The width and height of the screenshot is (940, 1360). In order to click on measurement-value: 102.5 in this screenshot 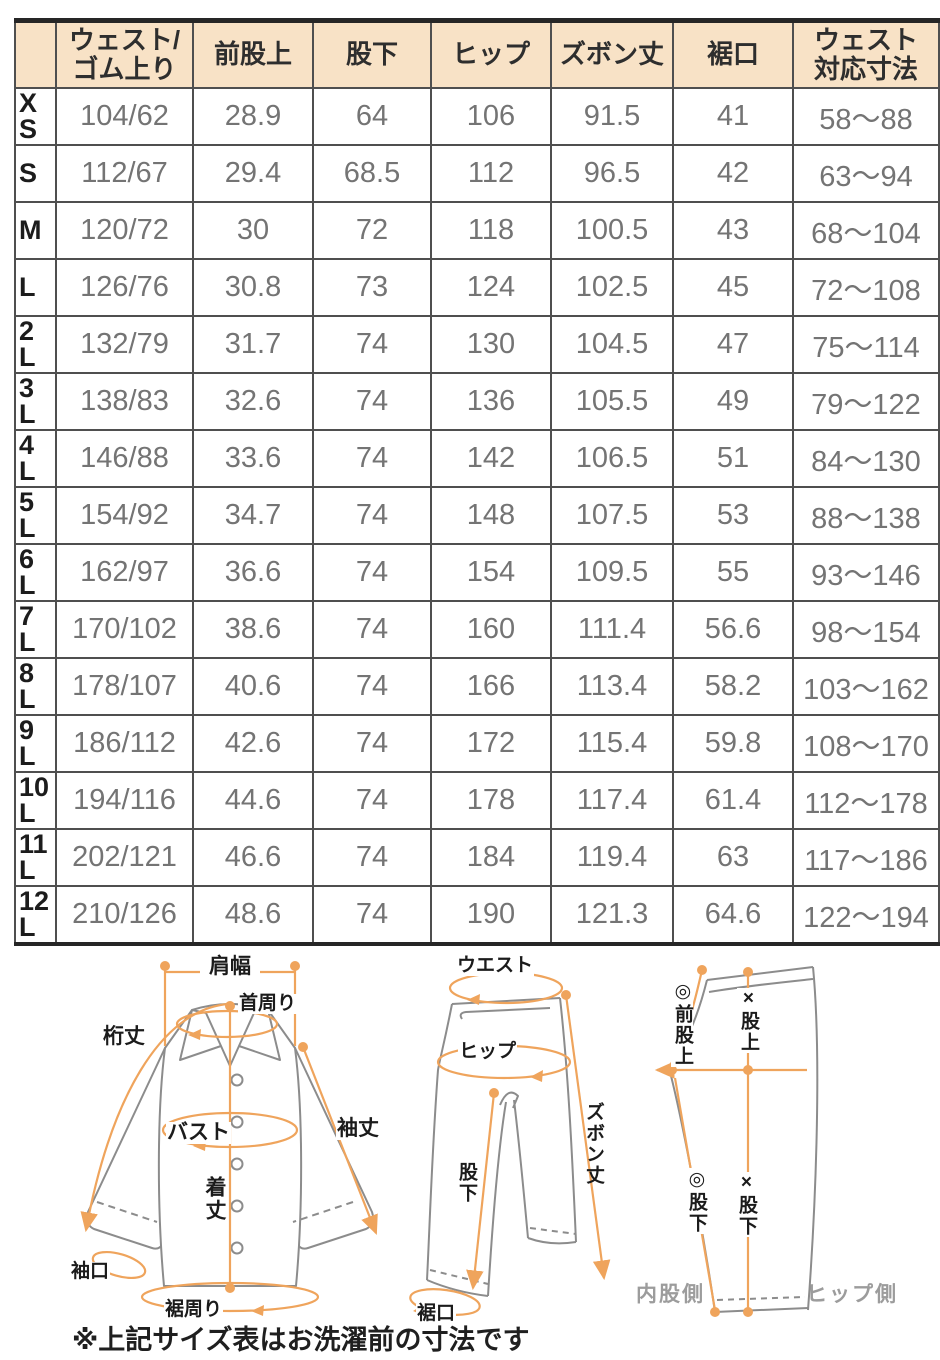, I will do `click(612, 287)`.